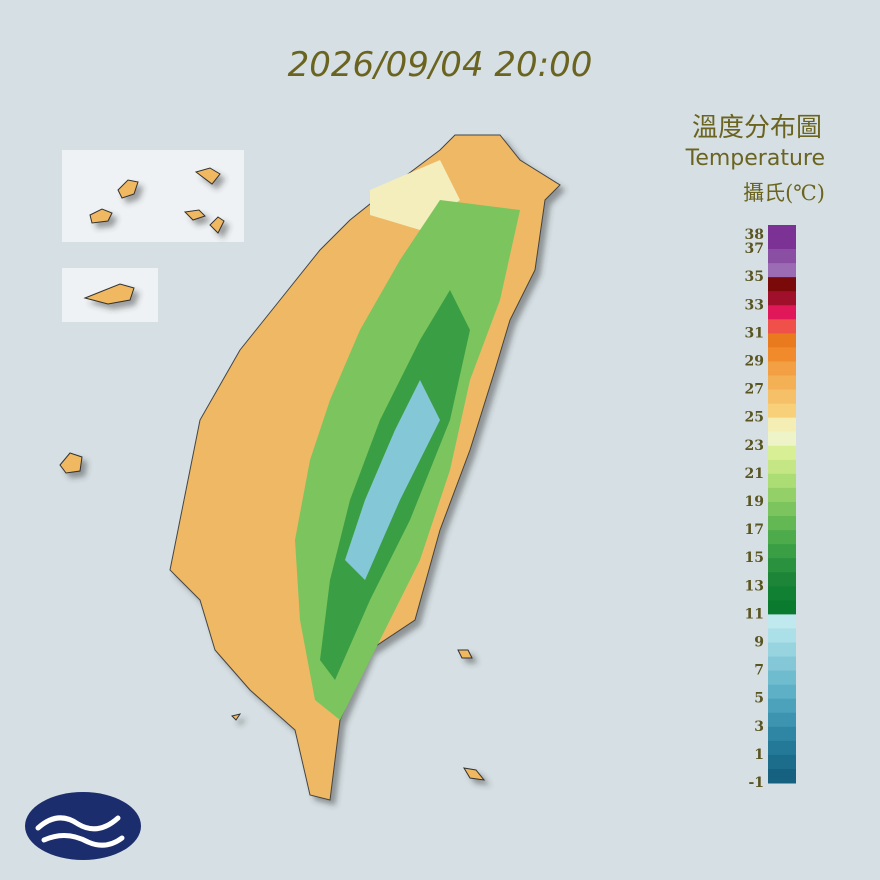 This screenshot has width=880, height=880. What do you see at coordinates (755, 158) in the screenshot?
I see `legend-subtitle: Temperature` at bounding box center [755, 158].